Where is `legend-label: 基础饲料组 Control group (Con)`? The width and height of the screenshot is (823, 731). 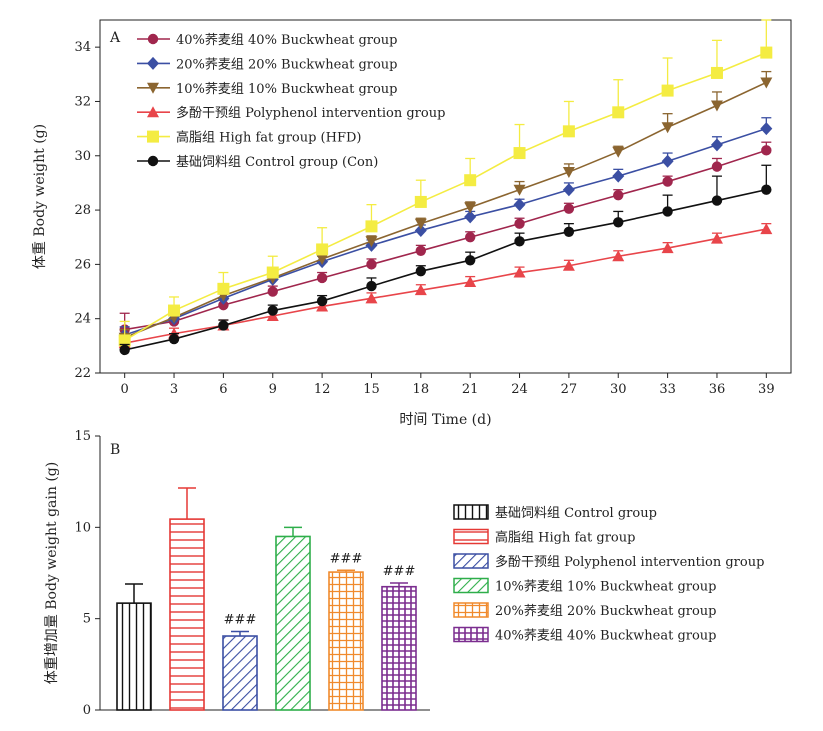 legend-label: 基础饲料组 Control group (Con) is located at coordinates (277, 162).